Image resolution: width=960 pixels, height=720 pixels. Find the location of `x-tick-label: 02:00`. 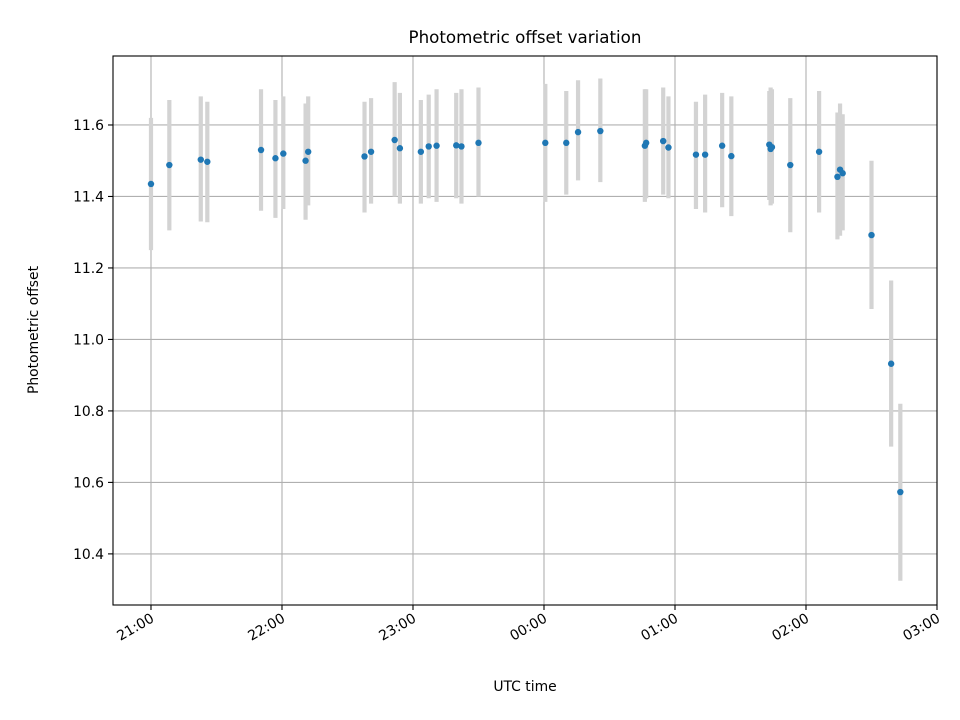

x-tick-label: 02:00 is located at coordinates (790, 628).